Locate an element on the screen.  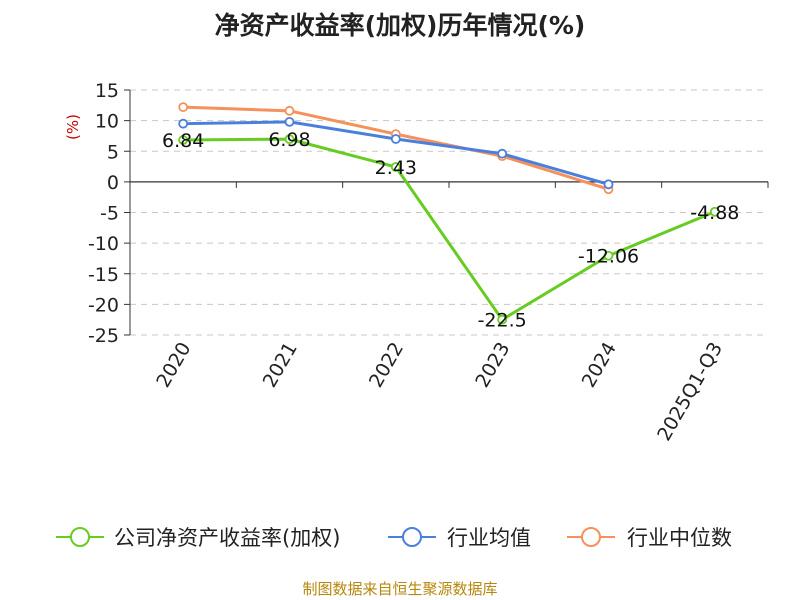
y-tick-label: 5 is located at coordinates (113, 152).